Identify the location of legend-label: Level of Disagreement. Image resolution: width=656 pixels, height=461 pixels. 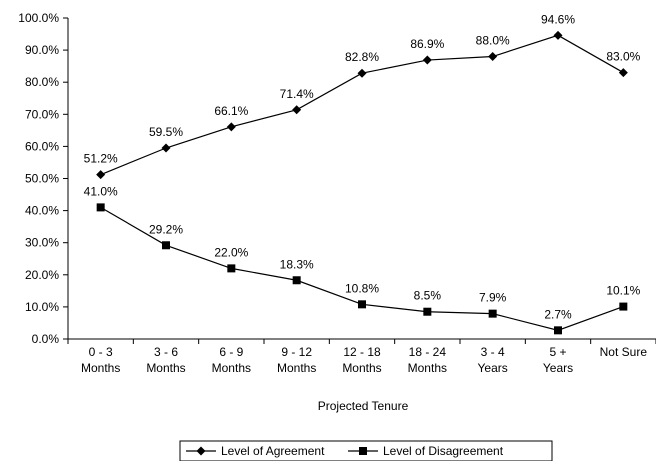
(443, 451).